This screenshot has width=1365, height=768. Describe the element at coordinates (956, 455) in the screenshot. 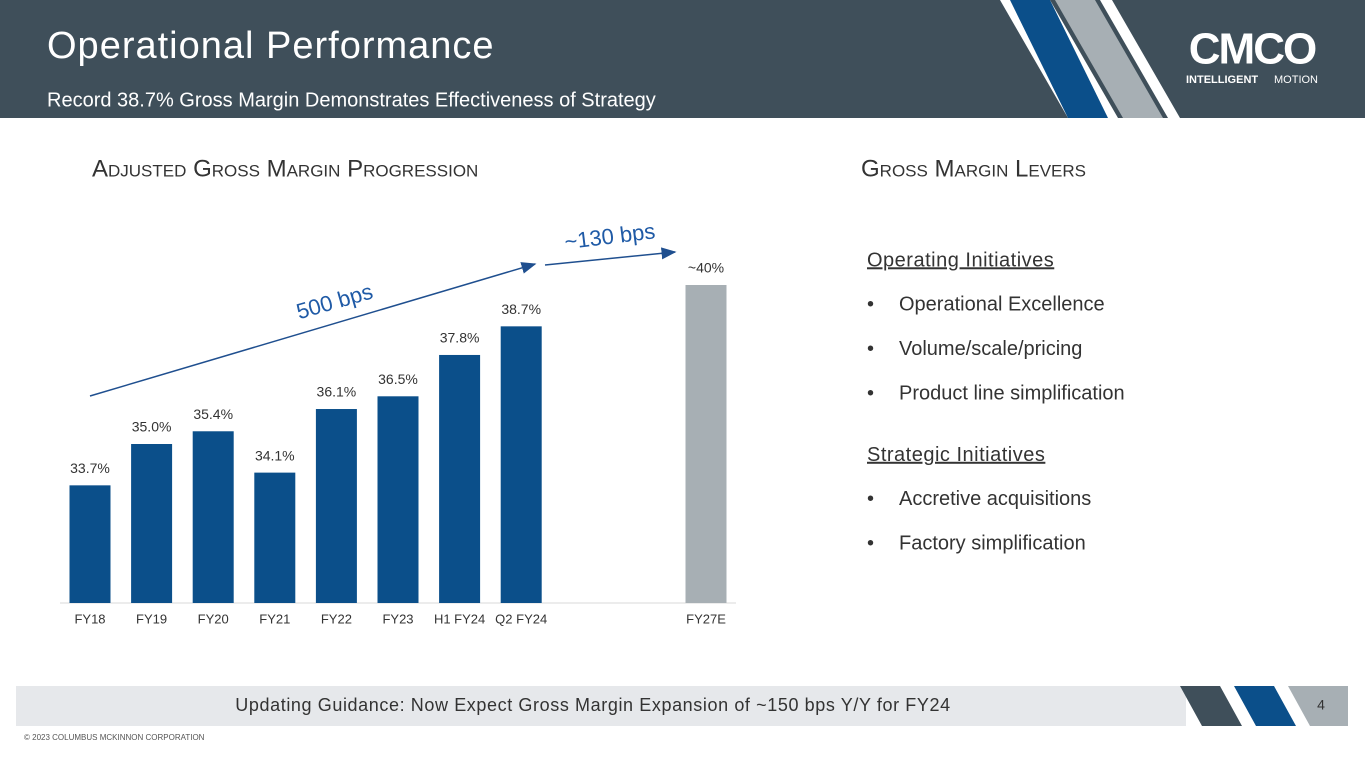

I see `lever-heading: Strategic Initiatives` at that location.